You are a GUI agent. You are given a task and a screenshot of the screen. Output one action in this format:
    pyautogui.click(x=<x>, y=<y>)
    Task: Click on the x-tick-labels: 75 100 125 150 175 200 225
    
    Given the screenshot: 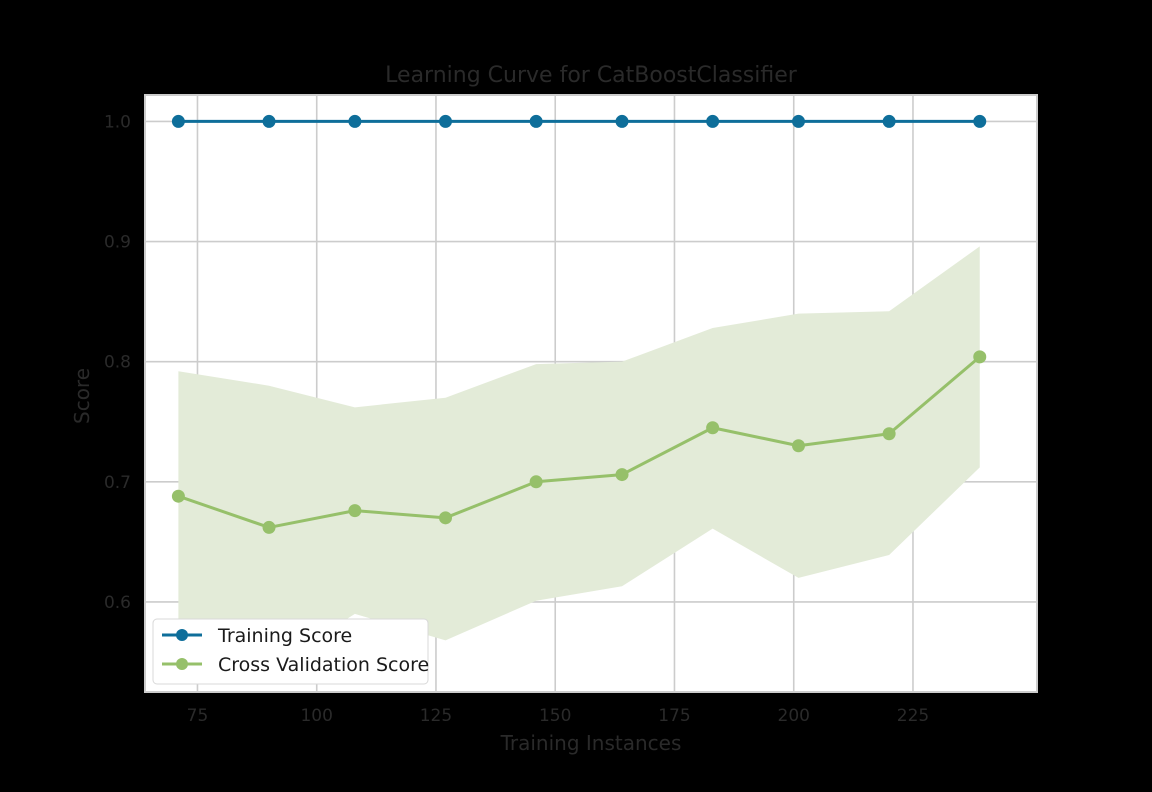 What is the action you would take?
    pyautogui.click(x=558, y=716)
    